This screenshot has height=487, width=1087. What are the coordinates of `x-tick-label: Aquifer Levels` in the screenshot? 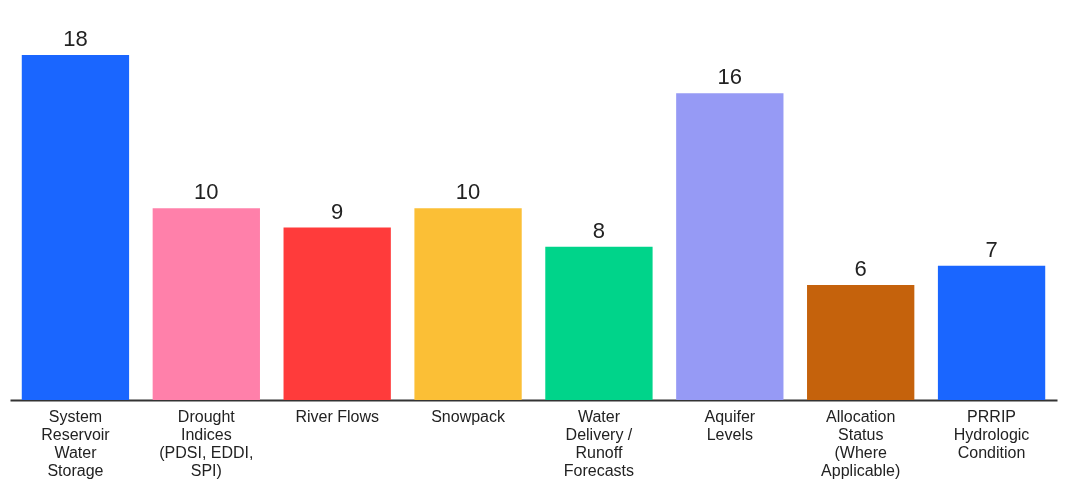 It's located at (730, 425).